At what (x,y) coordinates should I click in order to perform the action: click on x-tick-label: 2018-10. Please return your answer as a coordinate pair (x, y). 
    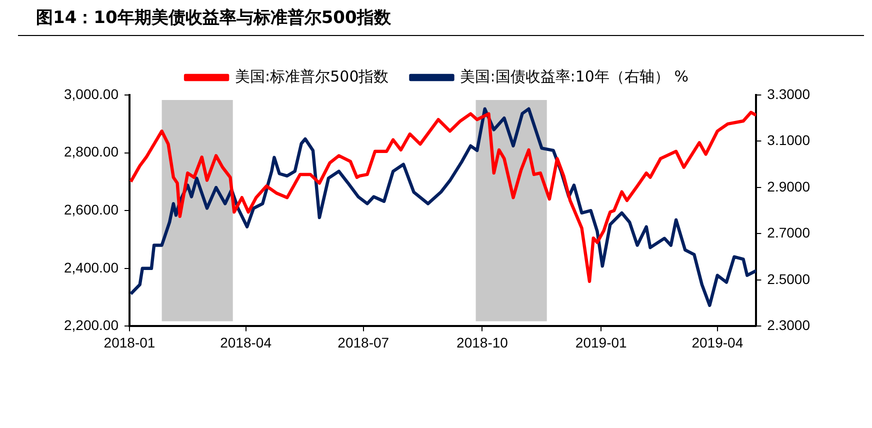
    Looking at the image, I should click on (482, 342).